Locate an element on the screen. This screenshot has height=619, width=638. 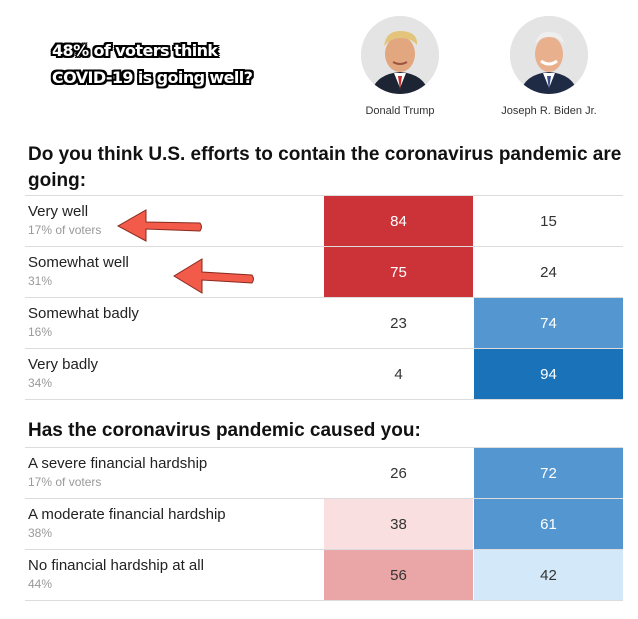
row-share: 34% is located at coordinates (40, 383).